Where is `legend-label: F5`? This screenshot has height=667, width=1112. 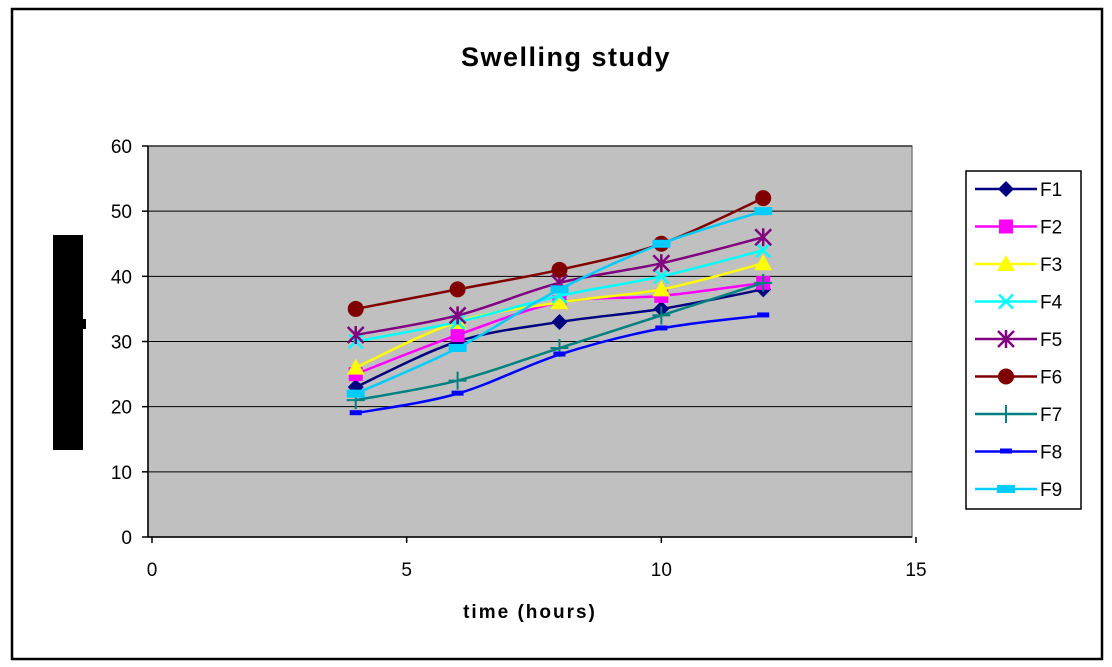 legend-label: F5 is located at coordinates (1051, 340).